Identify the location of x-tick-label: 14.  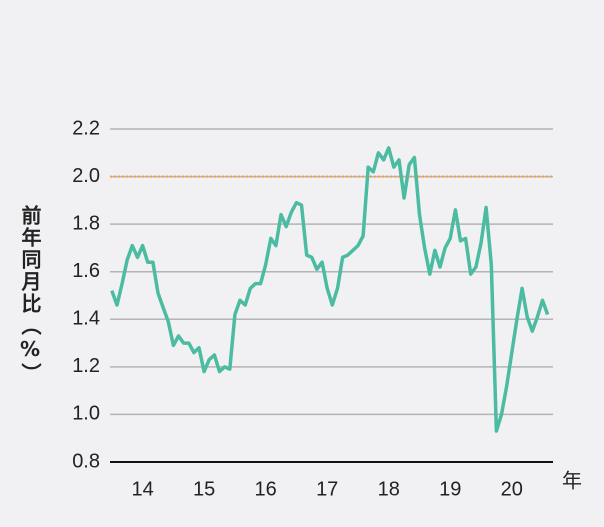
(142, 489).